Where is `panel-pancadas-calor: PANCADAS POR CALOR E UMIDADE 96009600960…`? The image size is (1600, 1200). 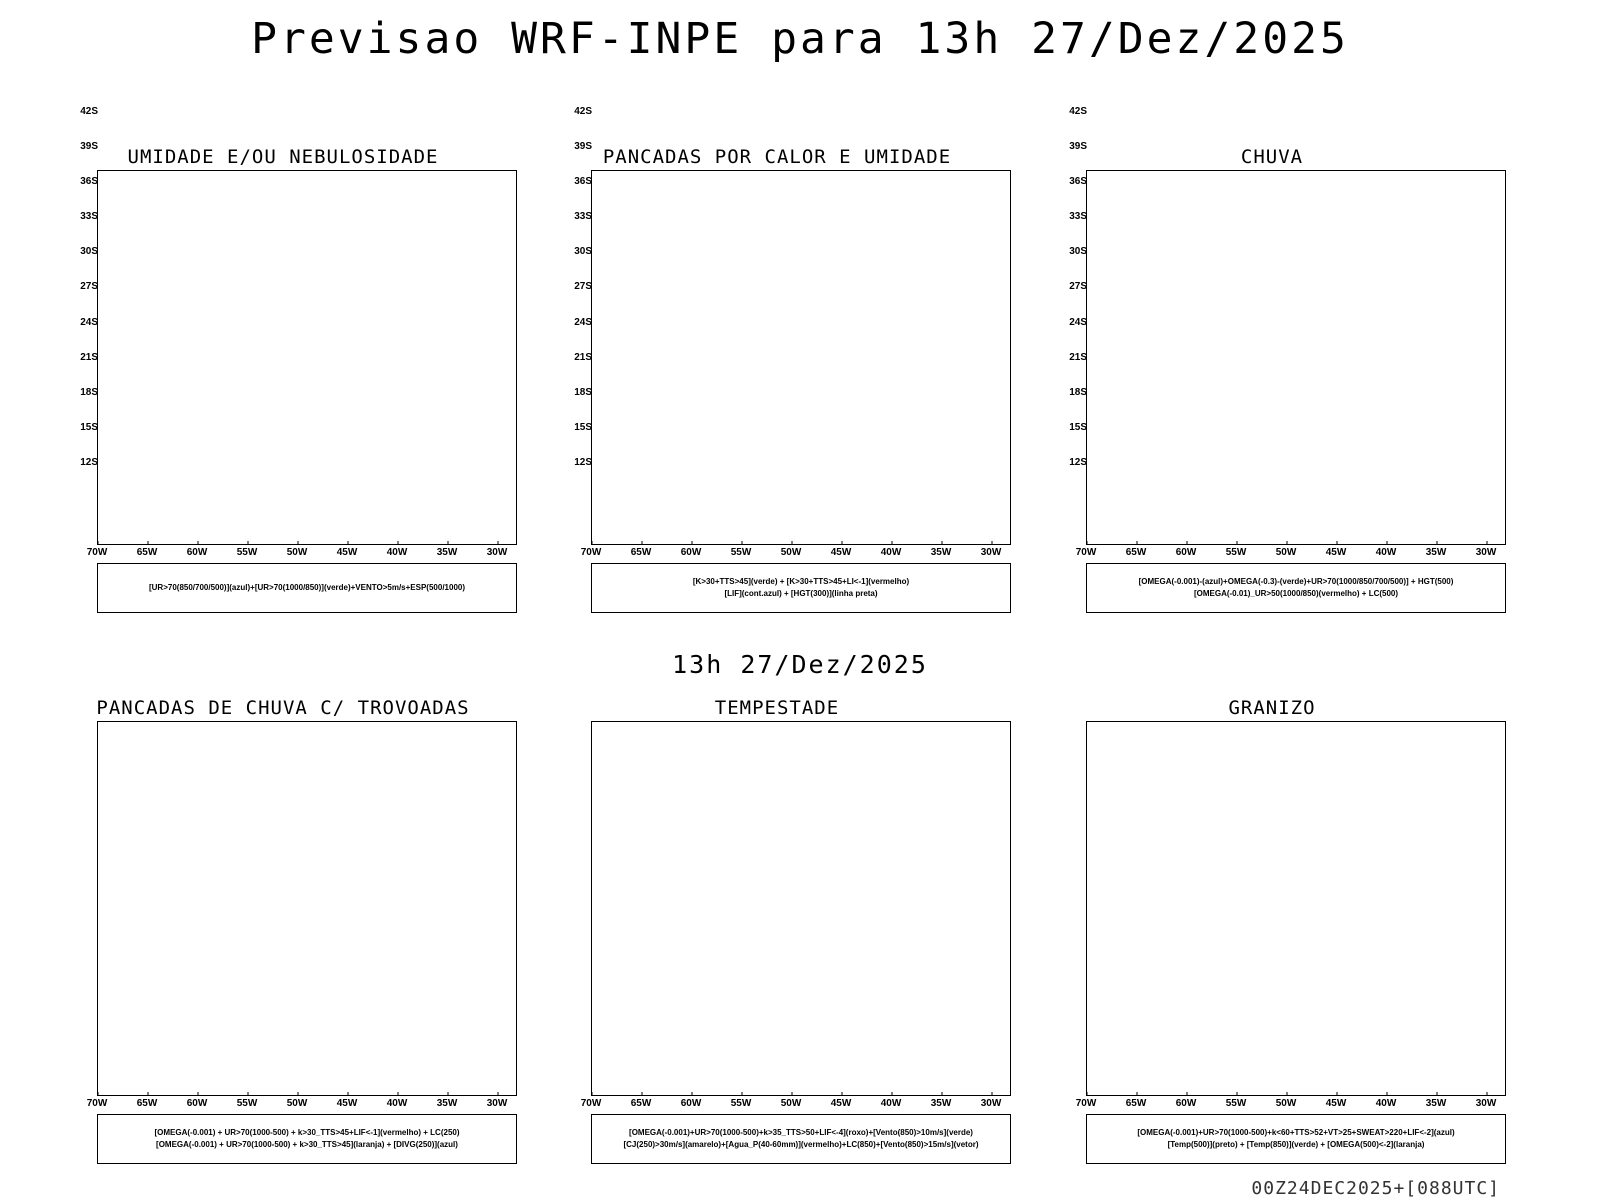
panel-pancadas-calor: PANCADAS POR CALOR E UMIDADE 96009600960… is located at coordinates (801, 386).